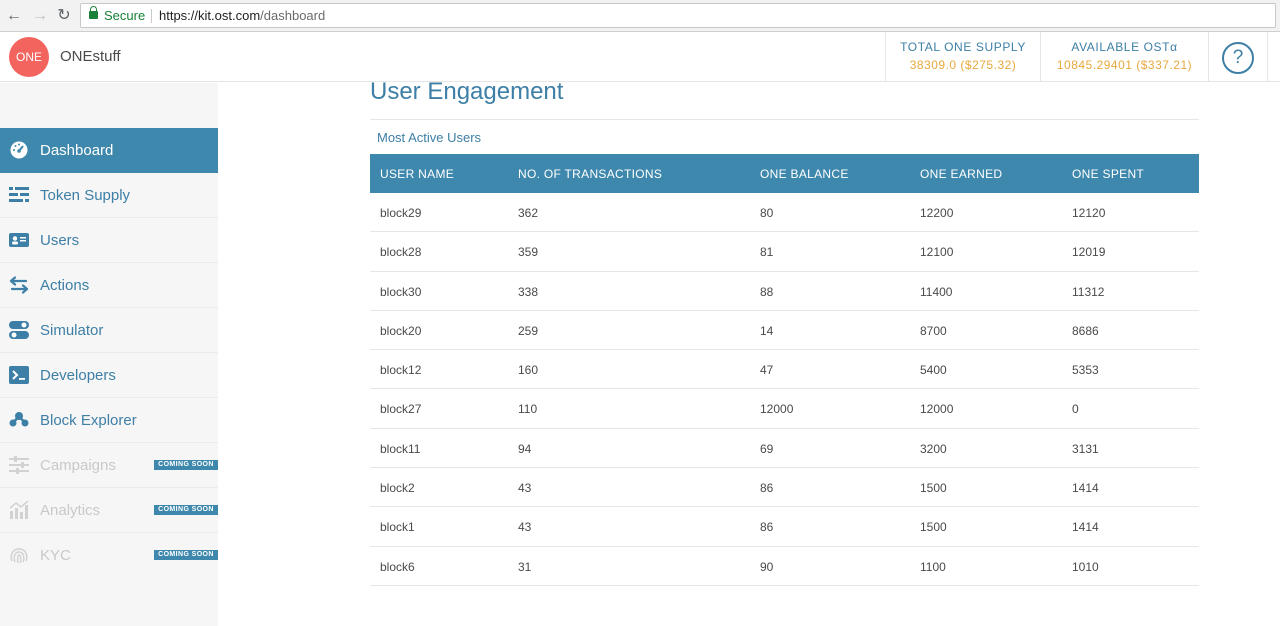  Describe the element at coordinates (1085, 370) in the screenshot. I see `table-cell: 5353` at that location.